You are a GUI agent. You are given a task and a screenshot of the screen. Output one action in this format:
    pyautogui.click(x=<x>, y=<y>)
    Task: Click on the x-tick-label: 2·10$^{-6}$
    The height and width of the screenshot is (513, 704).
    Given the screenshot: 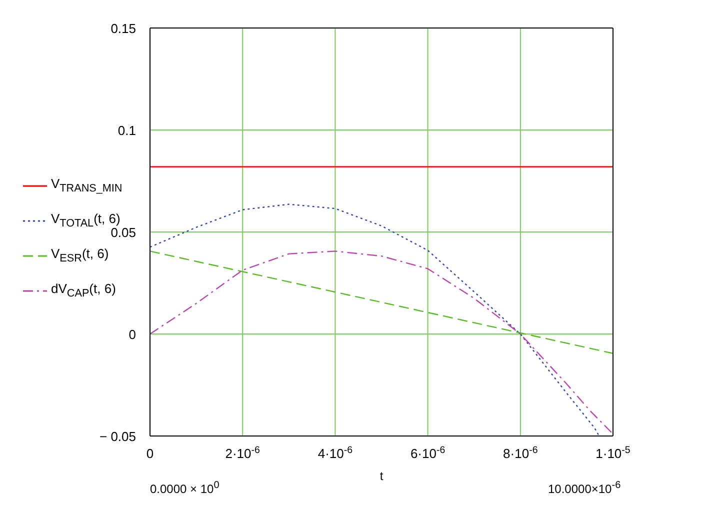 What is the action you would take?
    pyautogui.click(x=242, y=452)
    